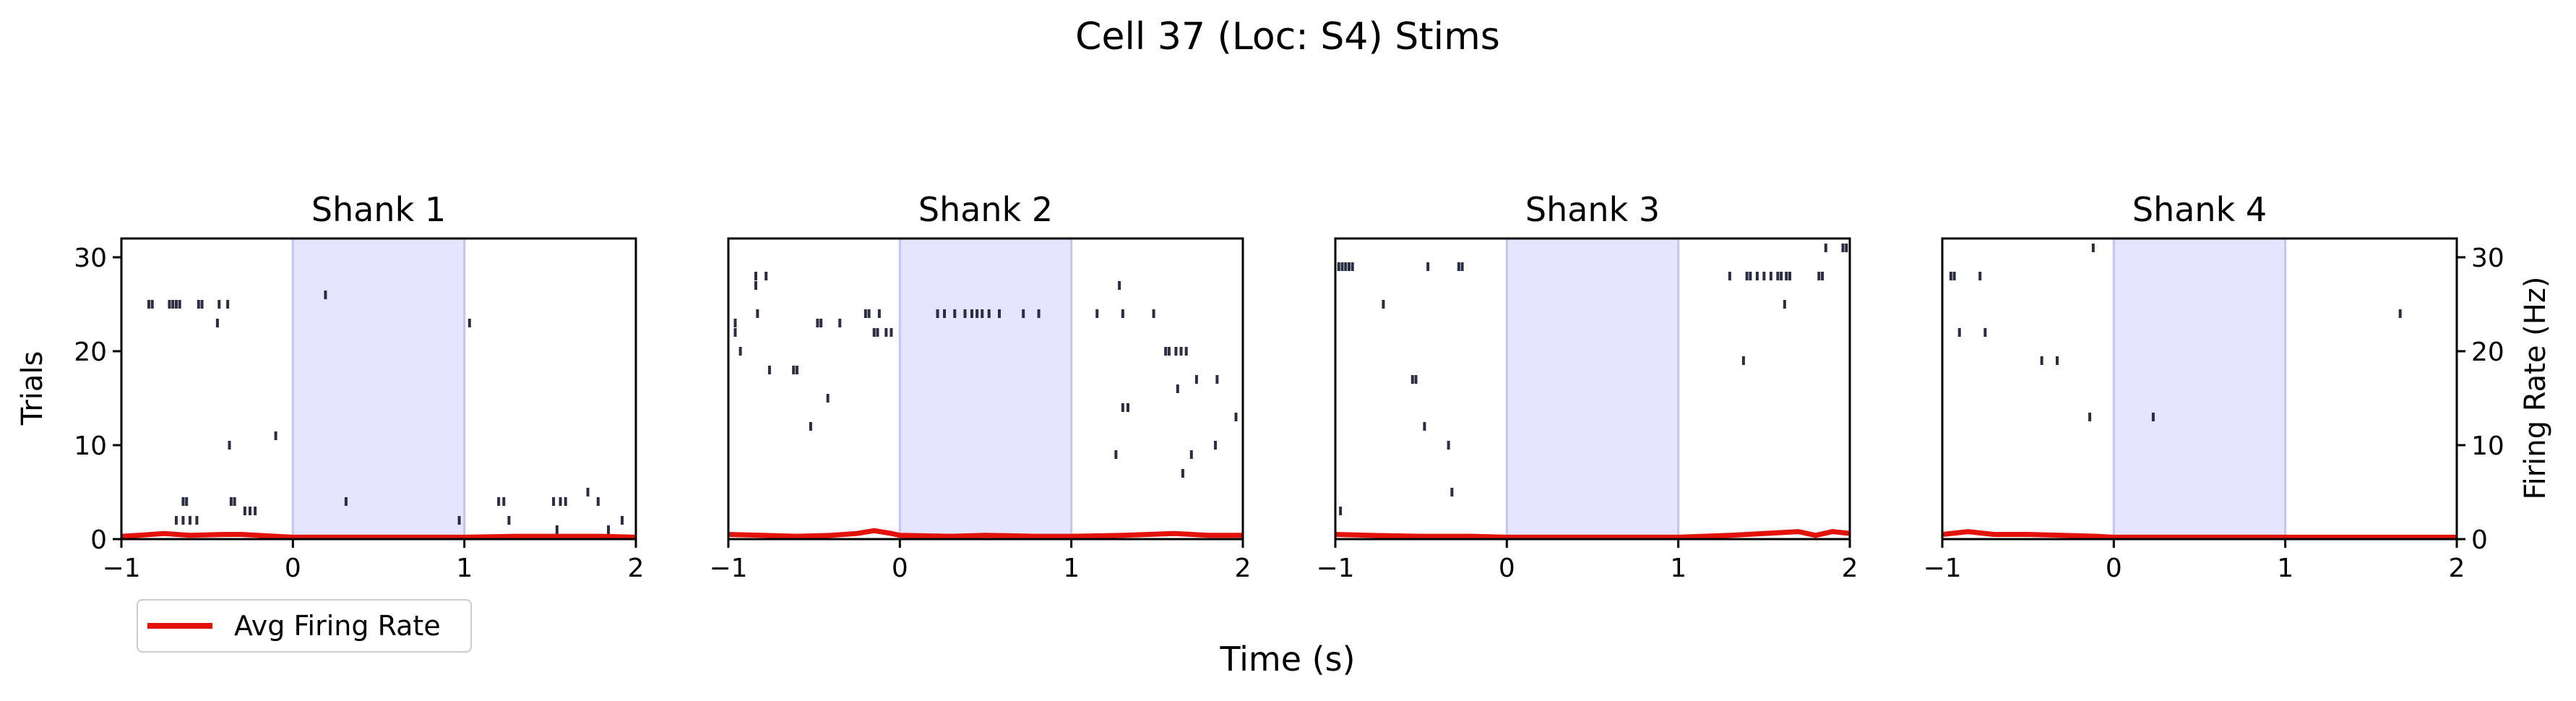 Image resolution: width=2576 pixels, height=701 pixels. I want to click on legend-box, so click(304, 626).